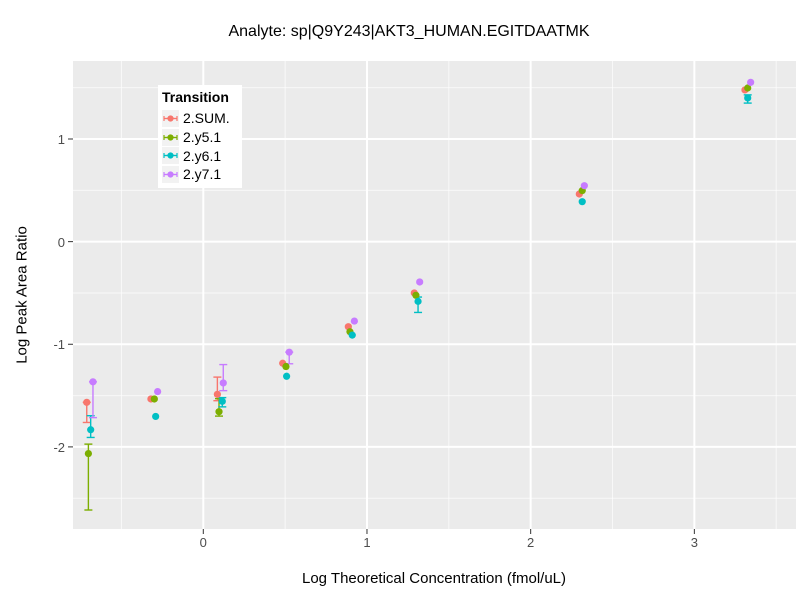  What do you see at coordinates (203, 542) in the screenshot?
I see `x-tick-label: 0` at bounding box center [203, 542].